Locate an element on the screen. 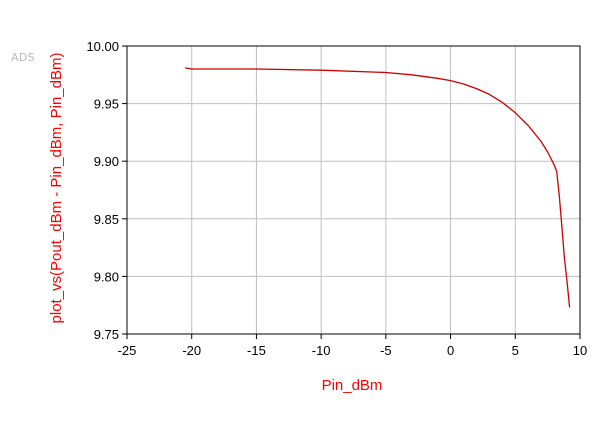 The image size is (613, 421). y-axis-label: plot_vs(Pout_dBm - Pin_dBm, Pin_dBm) is located at coordinates (56, 188).